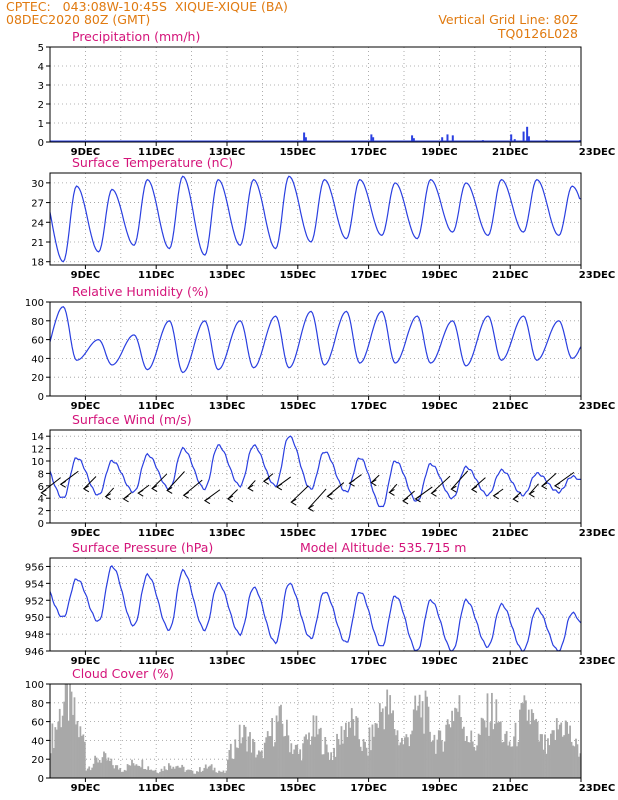  What do you see at coordinates (37, 760) in the screenshot?
I see `y-tick-label: 20` at bounding box center [37, 760].